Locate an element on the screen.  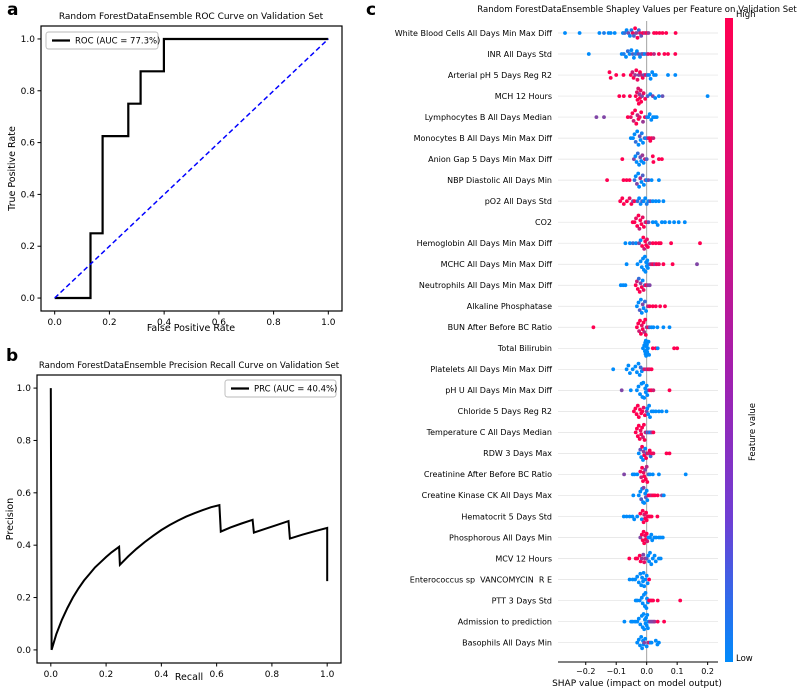
x-tick-label: 0.6 is located at coordinates (219, 323).